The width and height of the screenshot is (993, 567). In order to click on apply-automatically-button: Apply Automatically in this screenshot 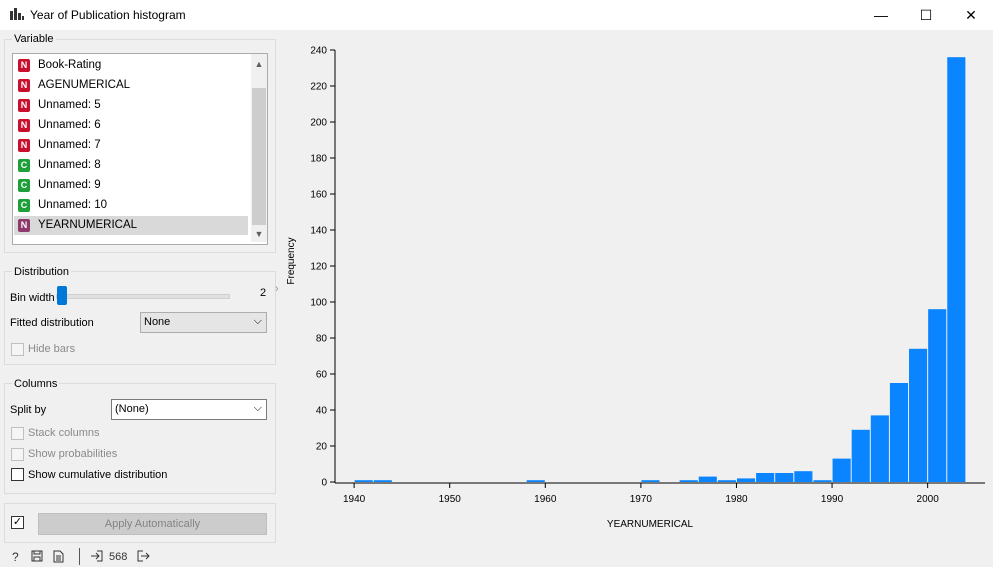, I will do `click(152, 524)`.